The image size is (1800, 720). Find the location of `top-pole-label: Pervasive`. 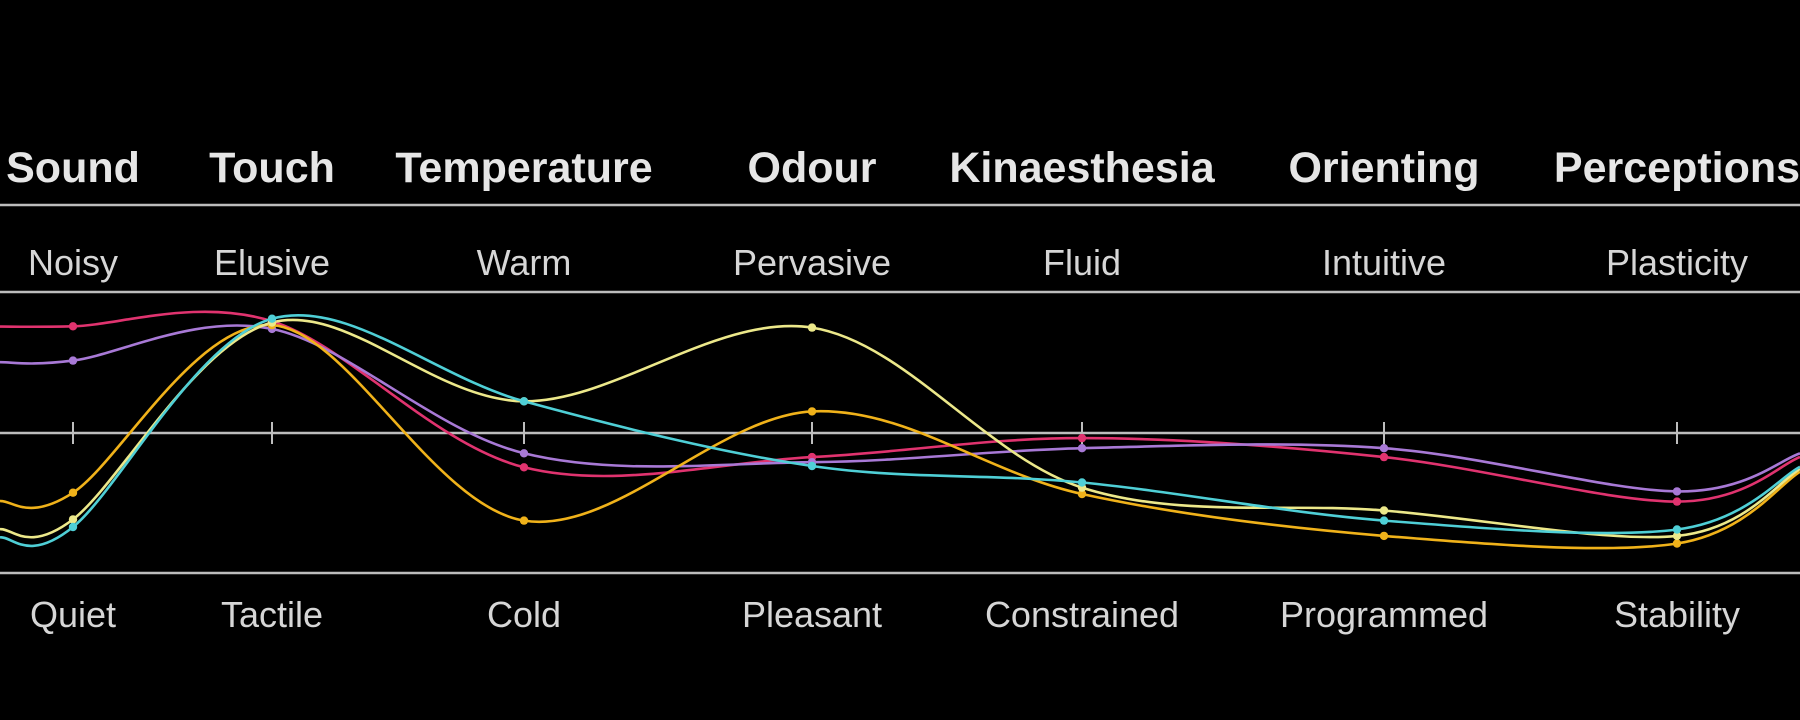

top-pole-label: Pervasive is located at coordinates (812, 262).